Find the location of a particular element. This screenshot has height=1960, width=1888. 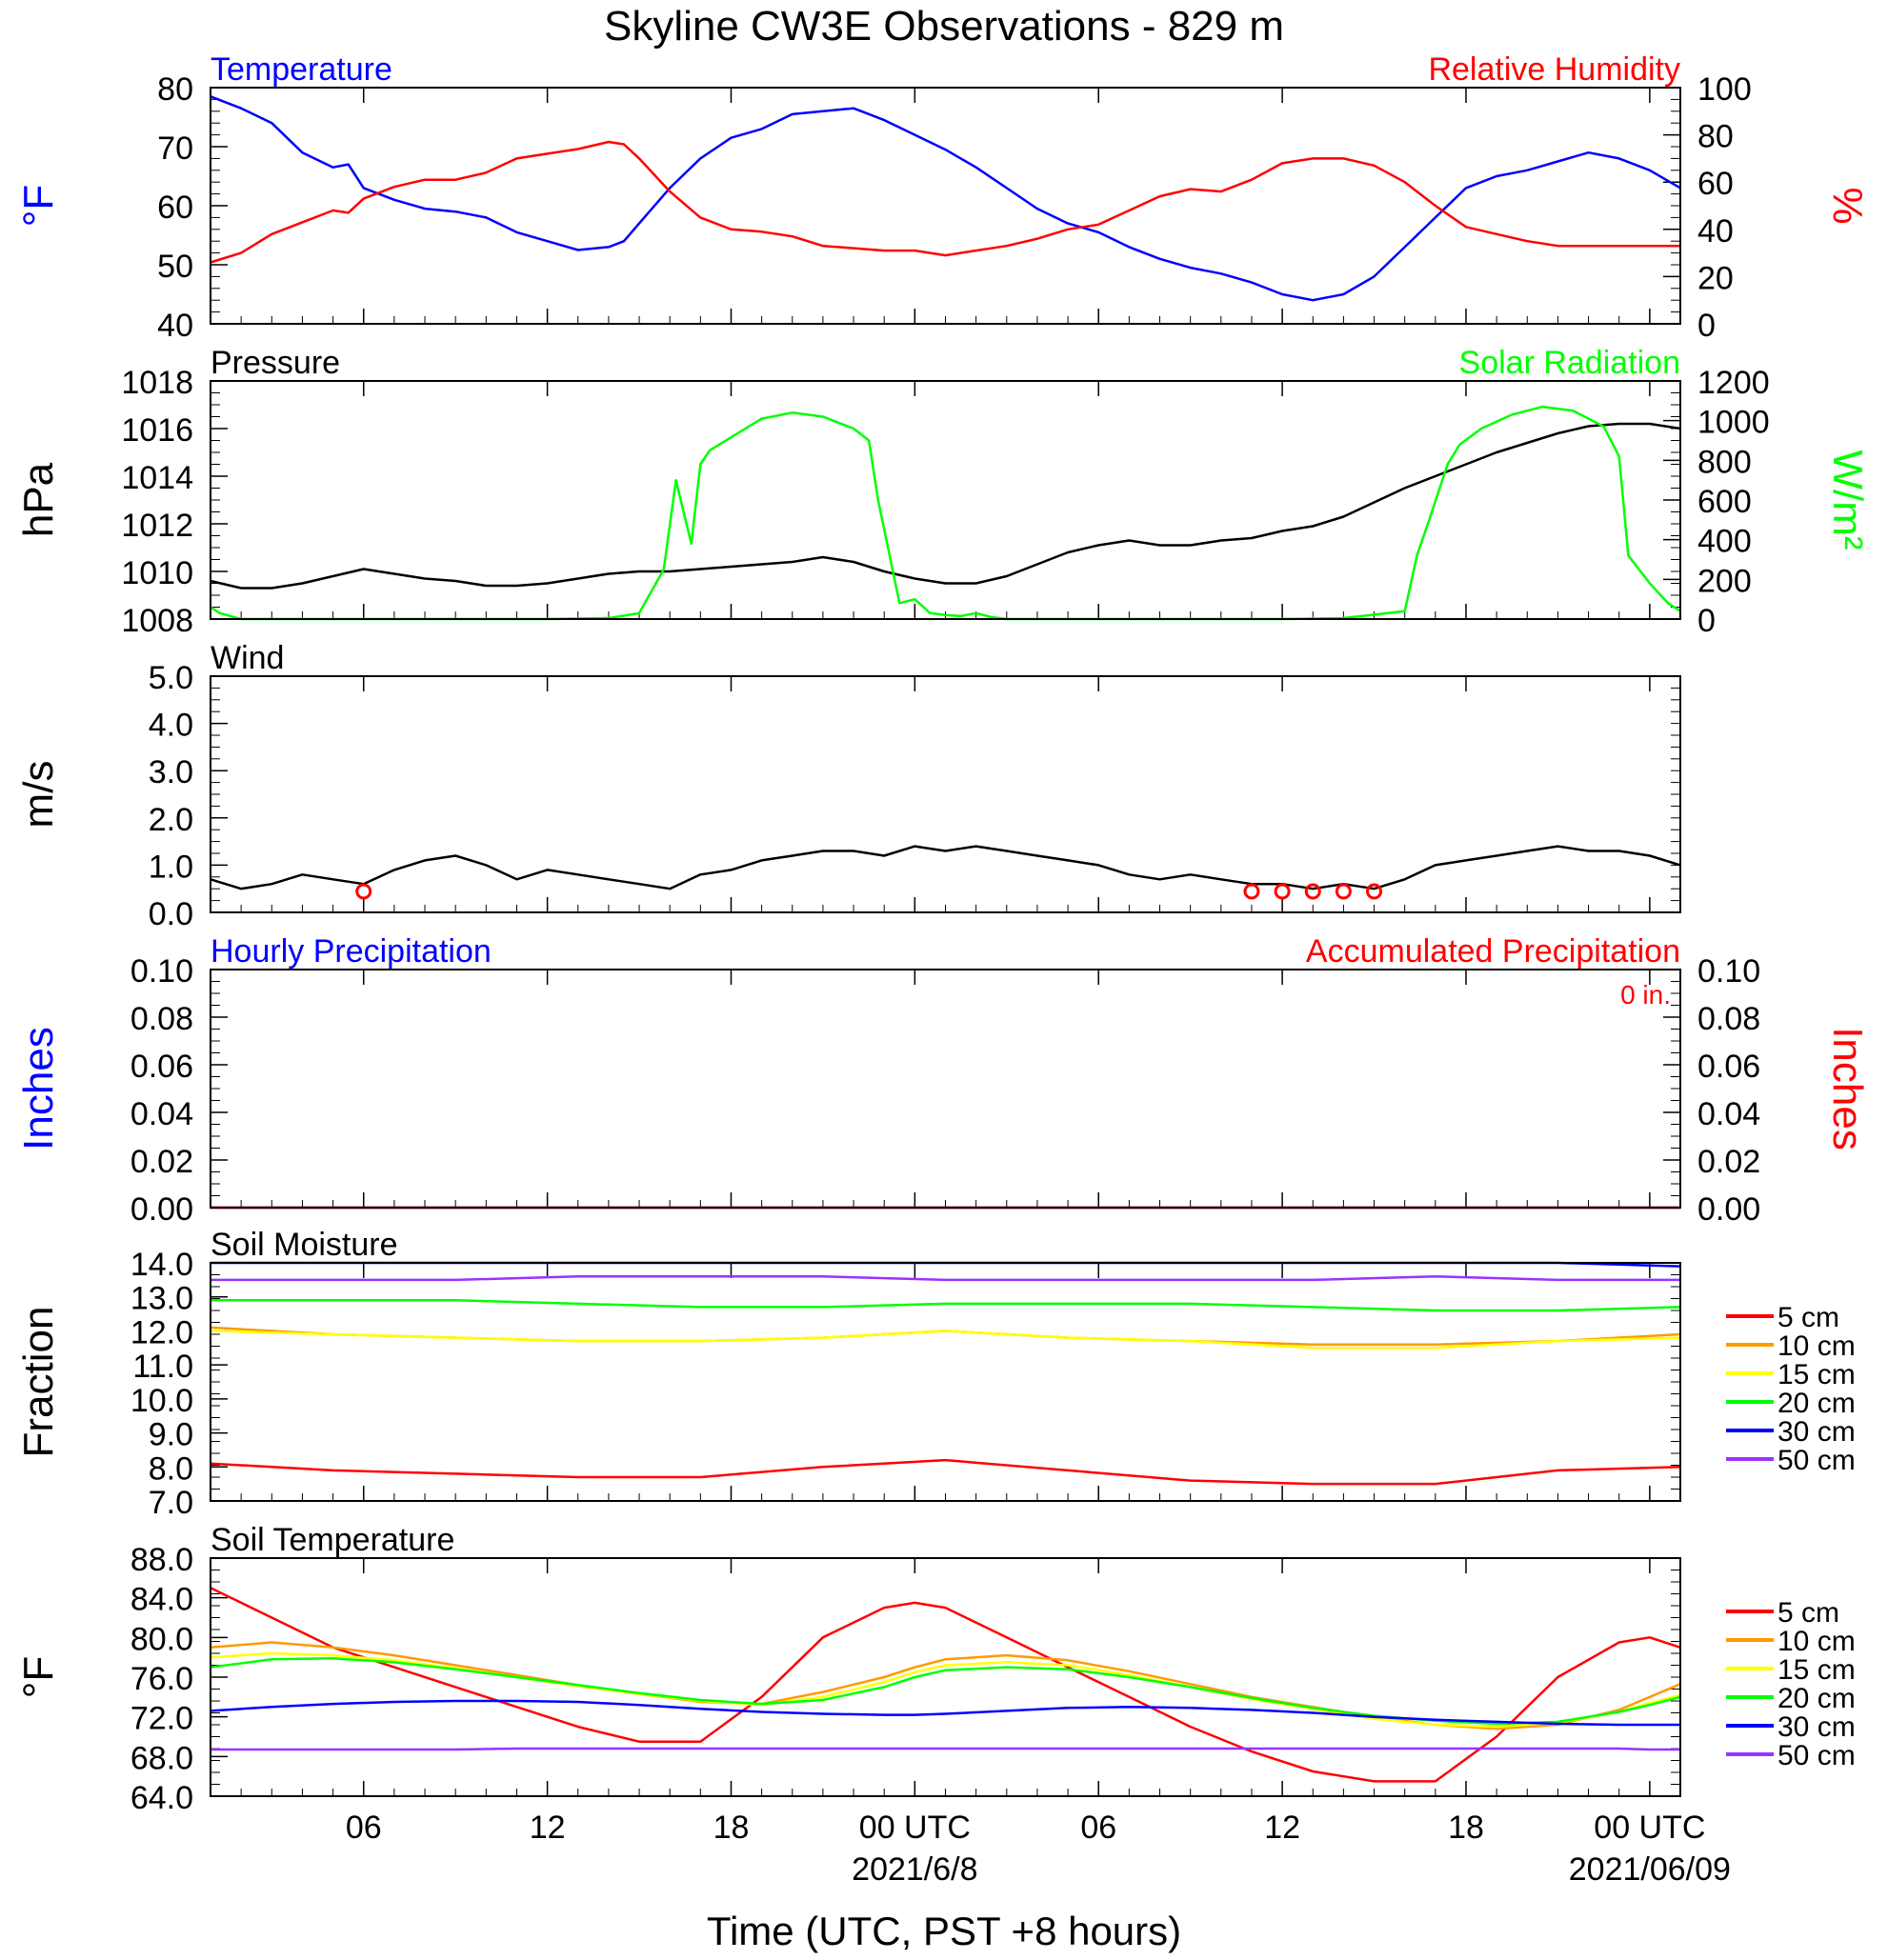

y-tick-label-left: 4.0 is located at coordinates (171, 726).